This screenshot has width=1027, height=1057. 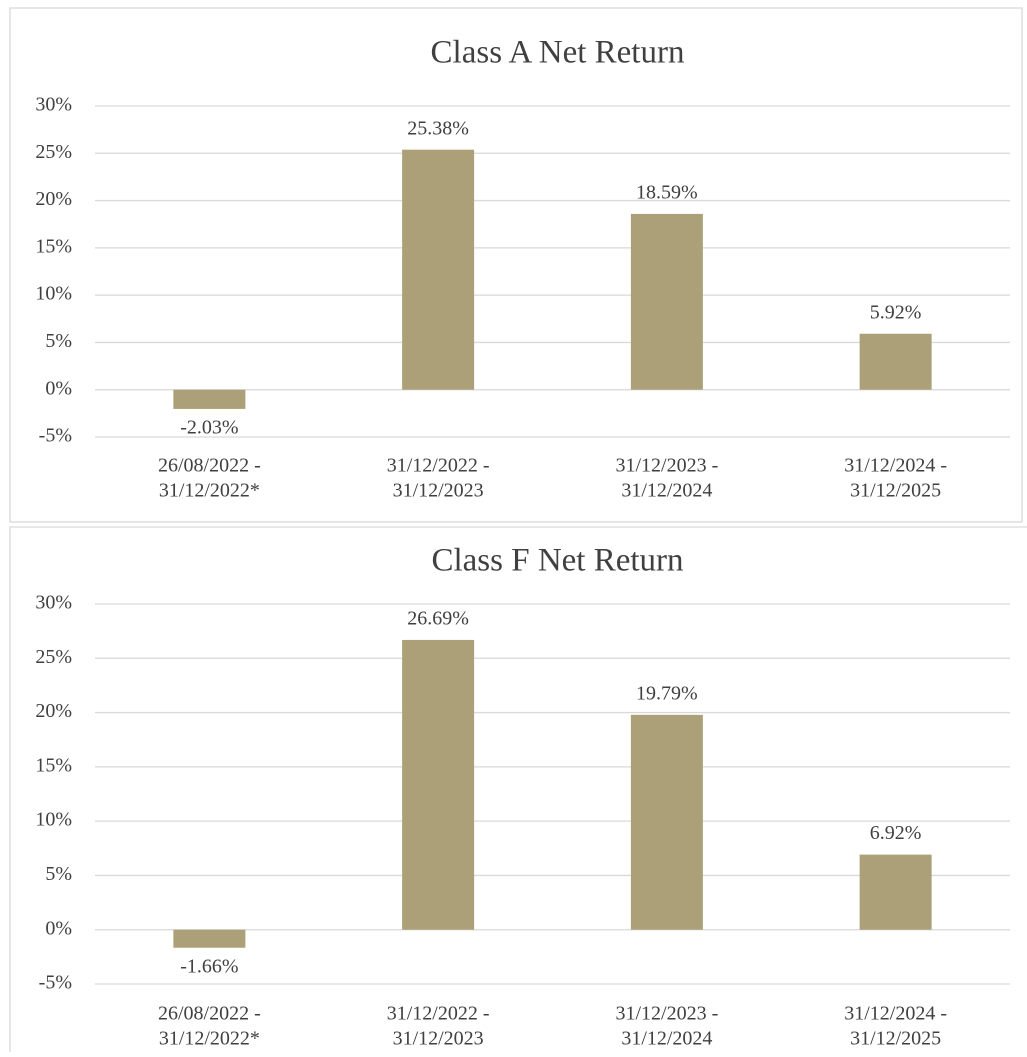 What do you see at coordinates (438, 619) in the screenshot?
I see `data-label: 26.69%` at bounding box center [438, 619].